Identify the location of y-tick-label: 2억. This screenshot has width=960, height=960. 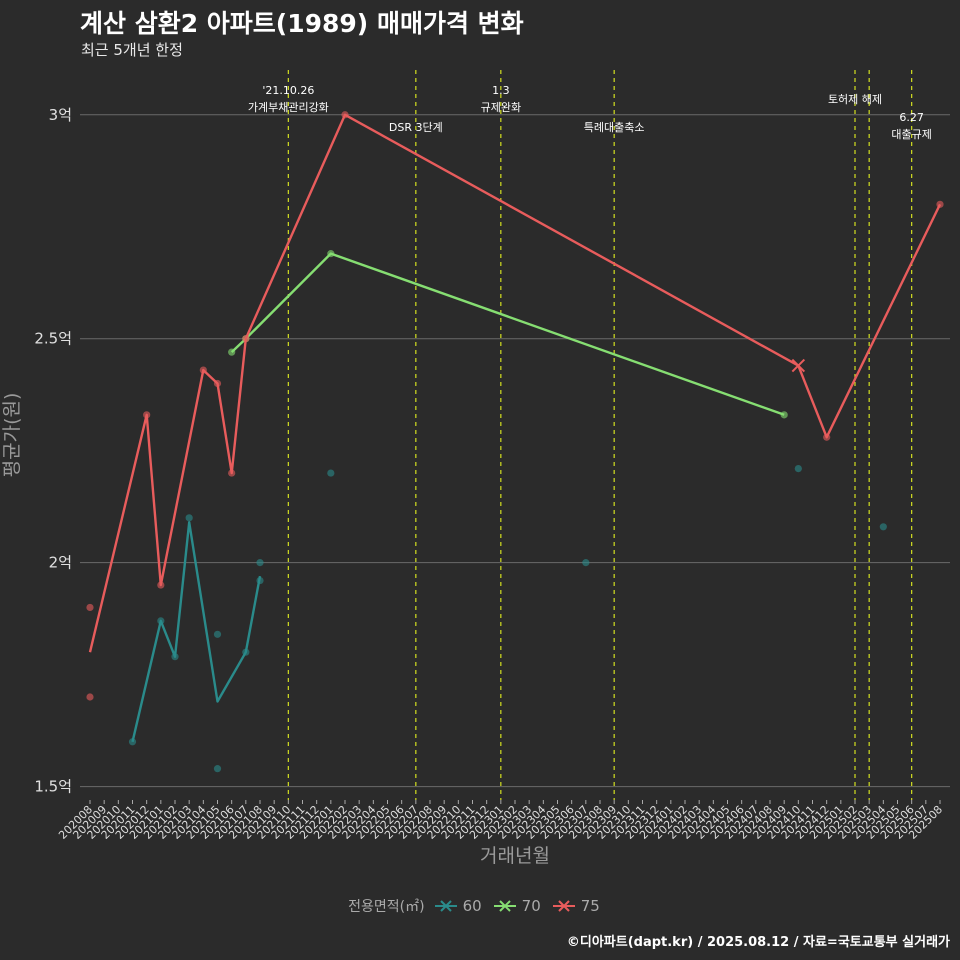
(60, 563).